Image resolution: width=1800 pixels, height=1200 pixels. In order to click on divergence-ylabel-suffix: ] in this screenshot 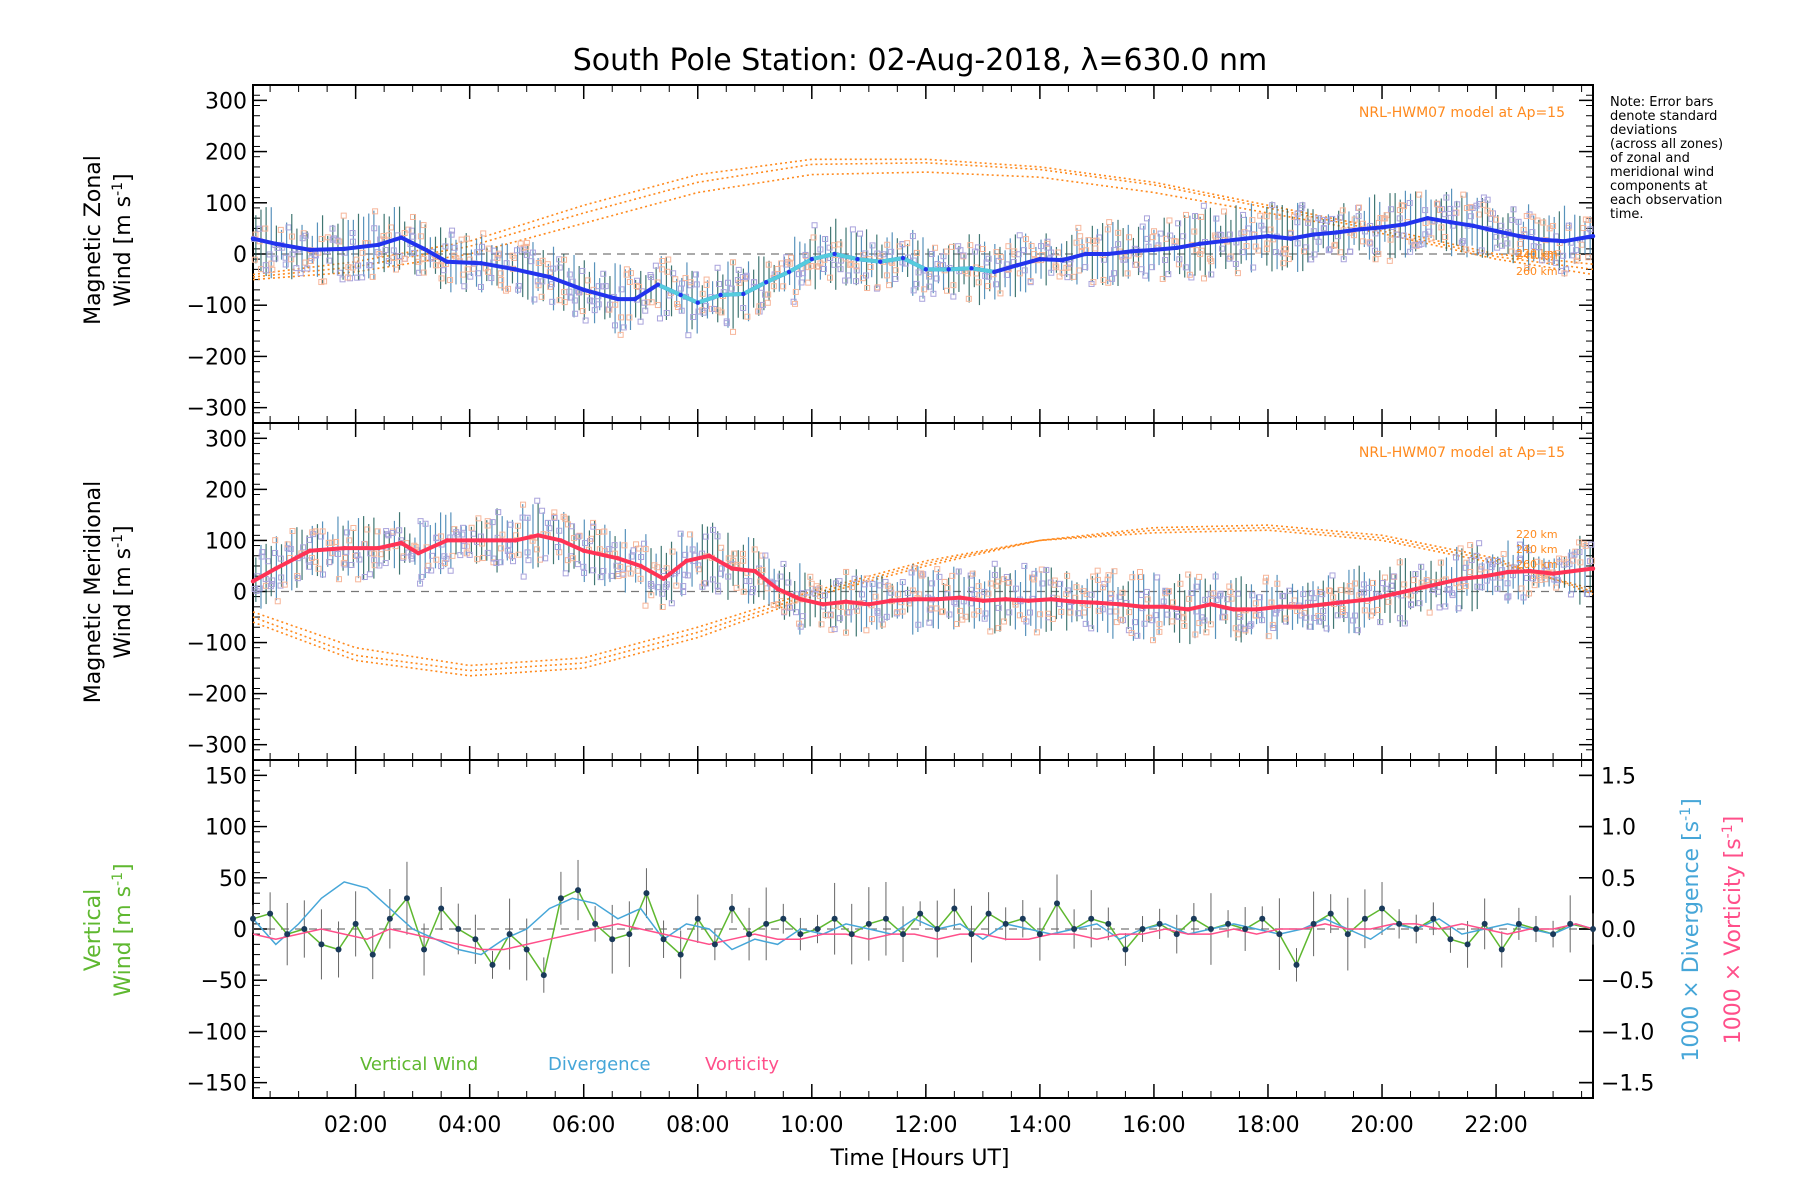, I will do `click(1691, 802)`.